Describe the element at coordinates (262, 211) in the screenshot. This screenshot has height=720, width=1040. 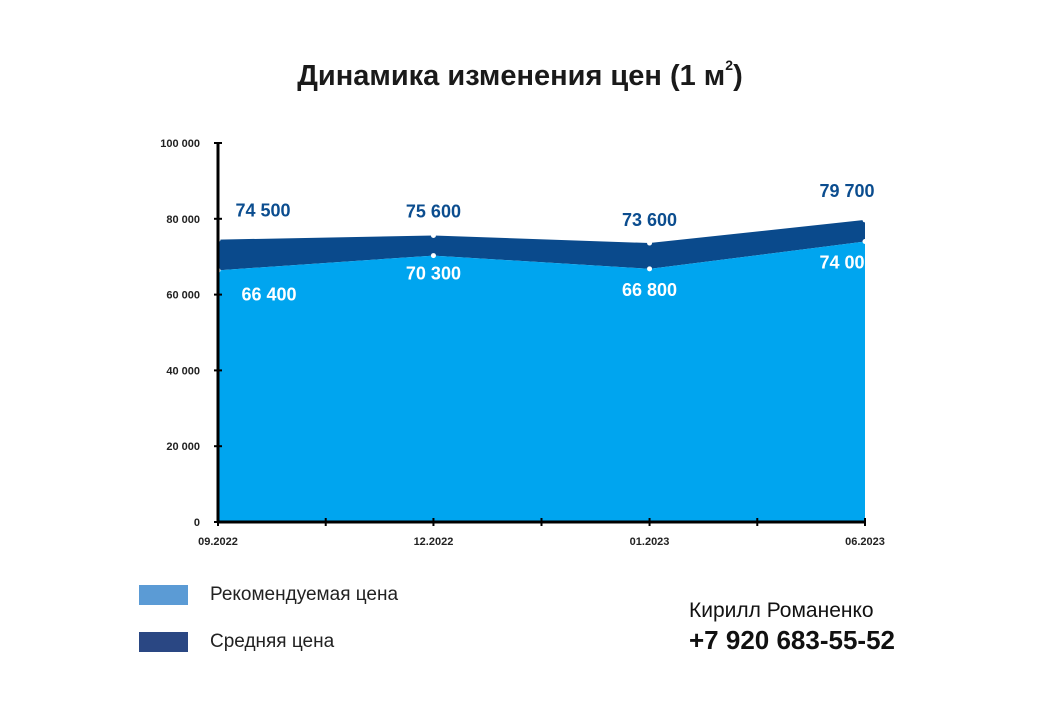
I see `data-label-average: 74 500` at that location.